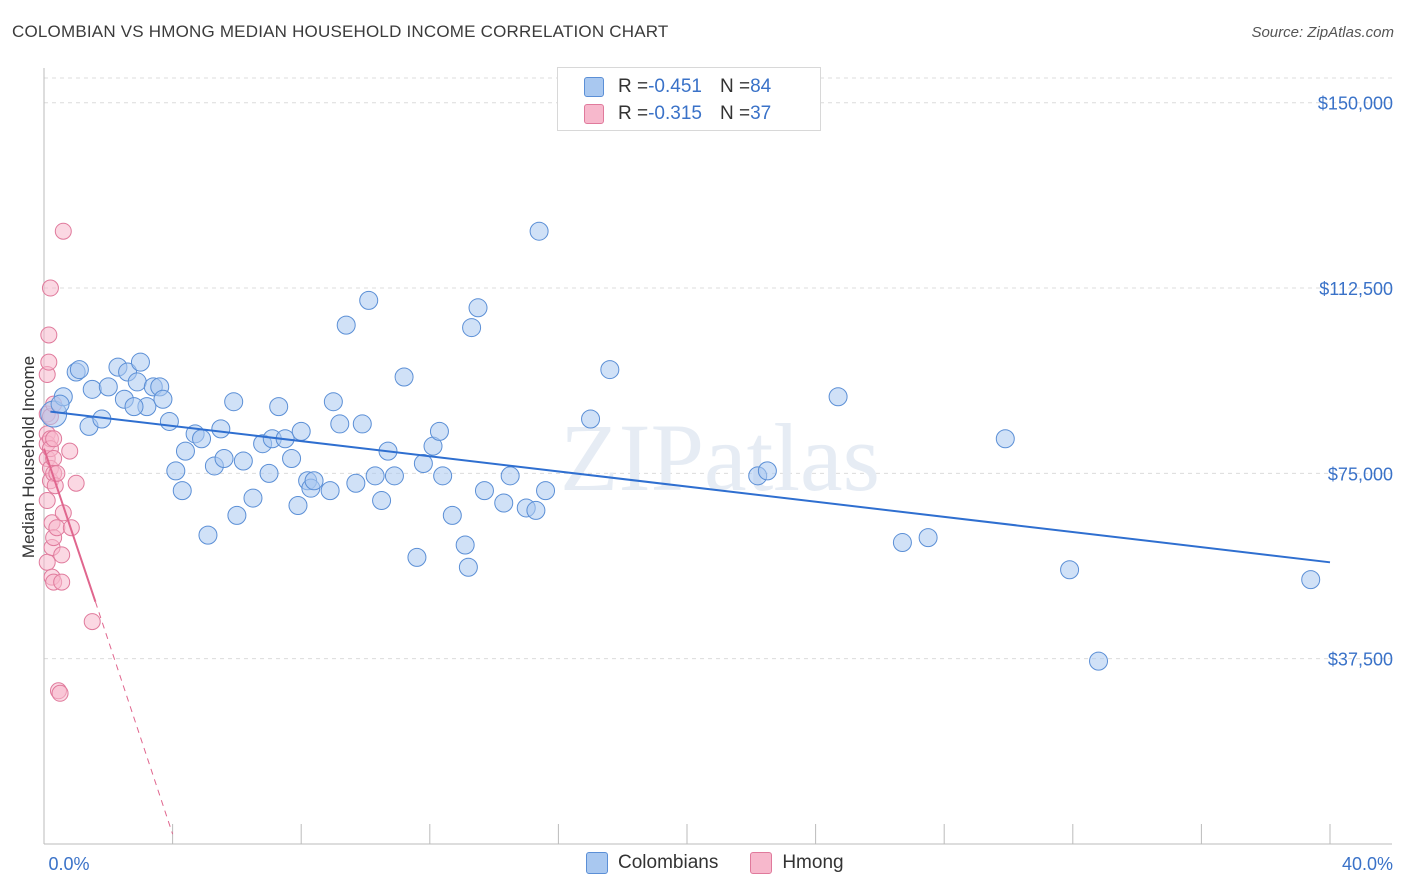 The image size is (1406, 892). What do you see at coordinates (675, 86) in the screenshot?
I see `legend-r-value: -0.451` at bounding box center [675, 86].